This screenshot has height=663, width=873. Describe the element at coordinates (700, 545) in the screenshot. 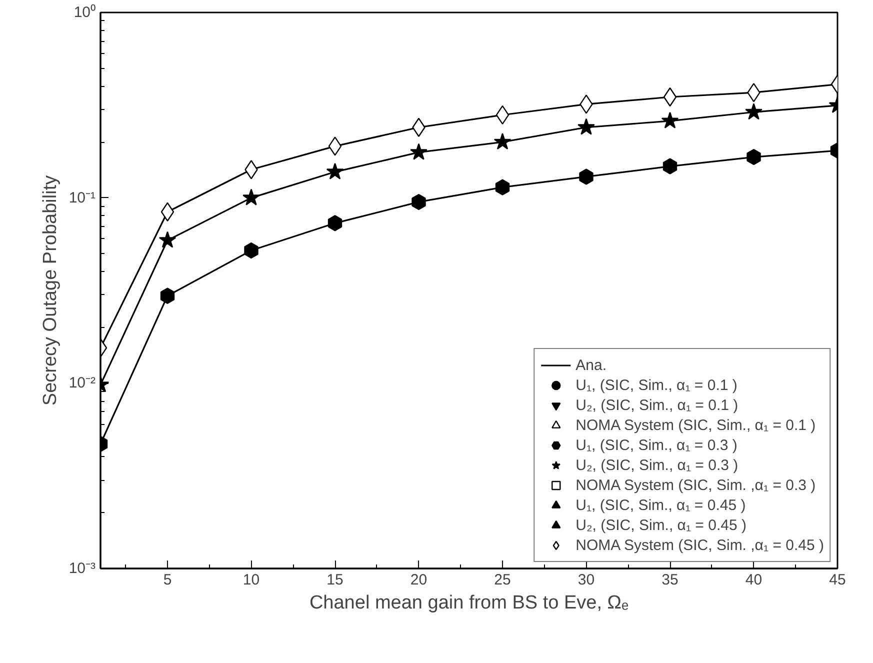

I see `legend-label: NOMA System (SIC, Sim. ,α₁ = 0.45 )` at that location.